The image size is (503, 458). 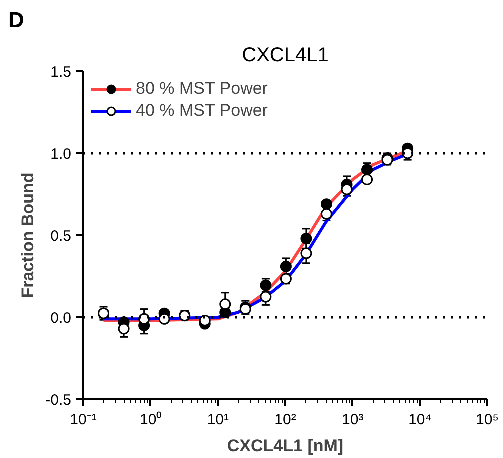 What do you see at coordinates (61, 154) in the screenshot?
I see `y-tick-label: 1.0` at bounding box center [61, 154].